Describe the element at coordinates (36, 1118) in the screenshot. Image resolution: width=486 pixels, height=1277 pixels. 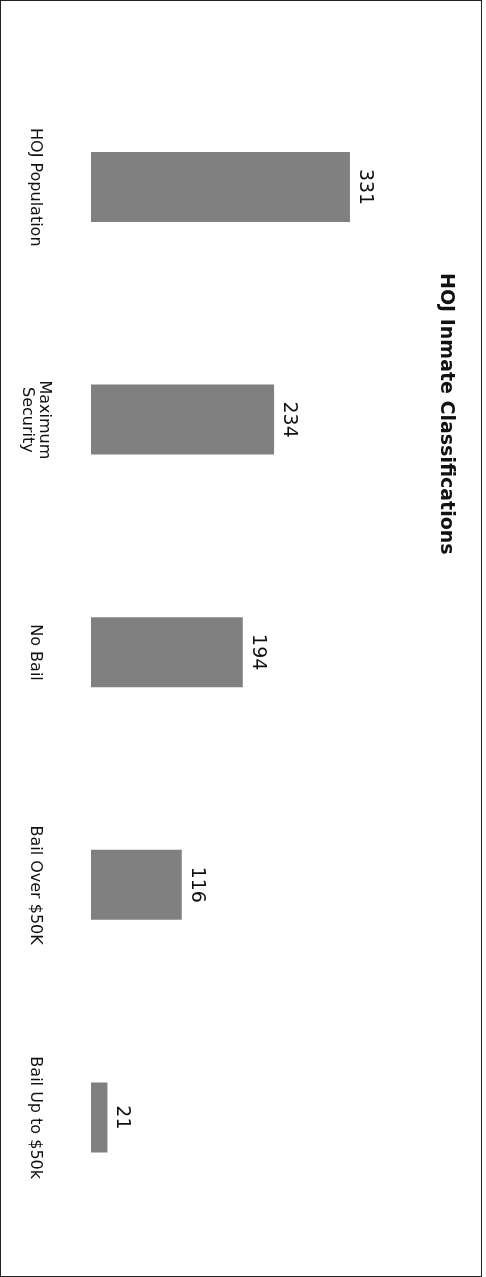
I see `y-tick-label: Bail Up to $50k` at that location.